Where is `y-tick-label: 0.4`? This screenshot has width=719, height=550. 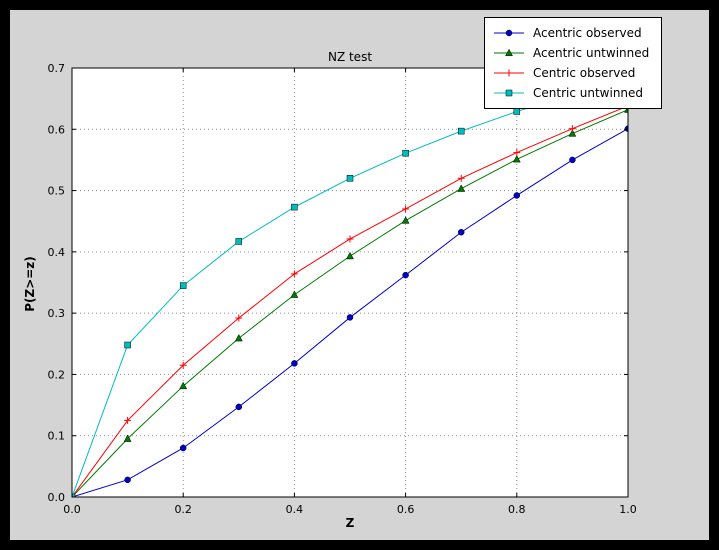
y-tick-label: 0.4 is located at coordinates (57, 252).